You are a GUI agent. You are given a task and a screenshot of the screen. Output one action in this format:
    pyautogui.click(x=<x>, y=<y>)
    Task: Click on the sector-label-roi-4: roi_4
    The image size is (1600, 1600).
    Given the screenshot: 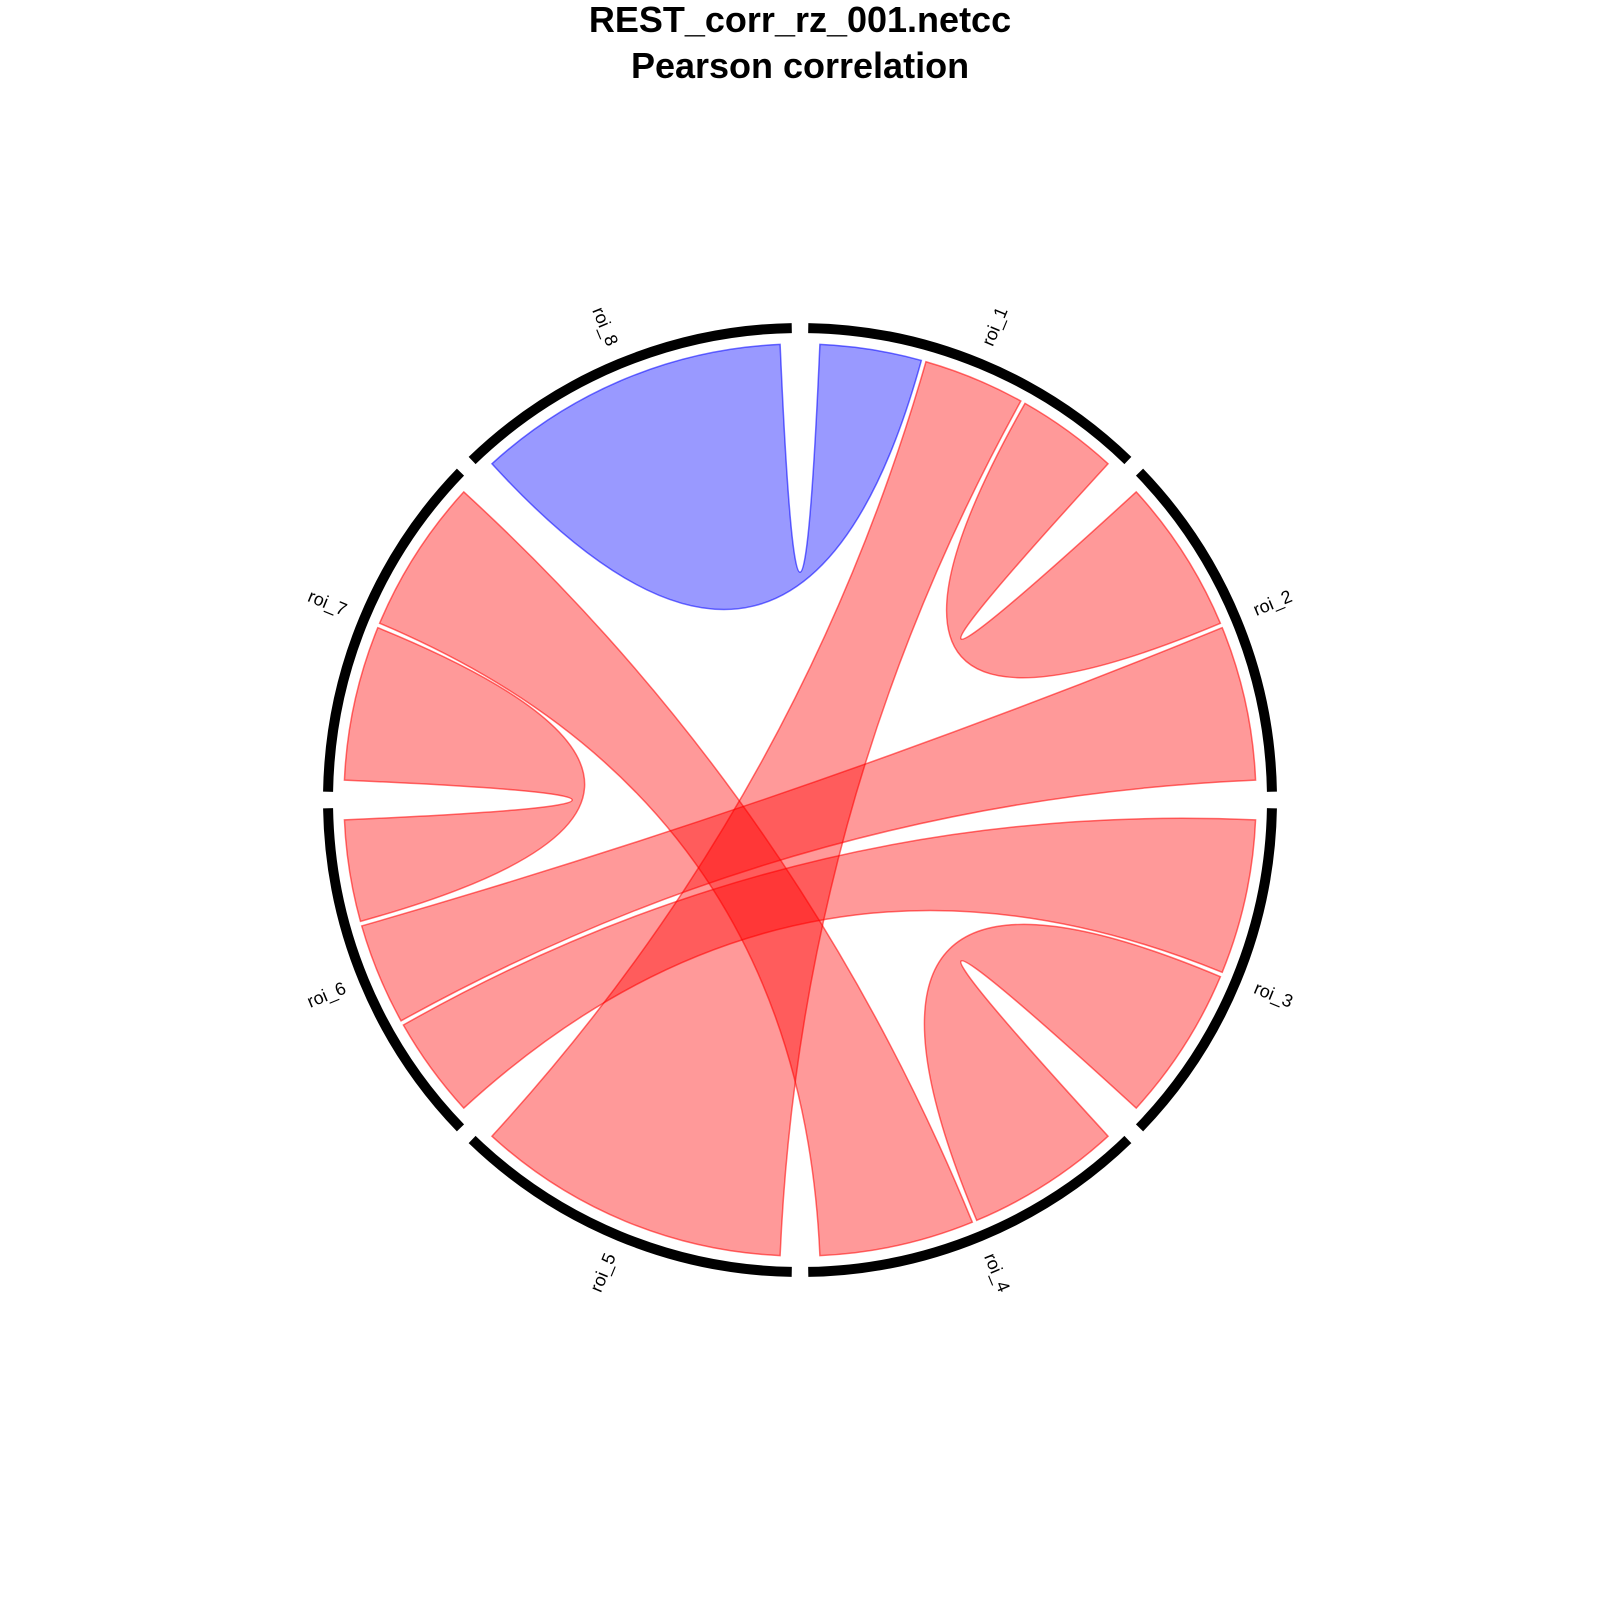 What is the action you would take?
    pyautogui.click(x=996, y=1272)
    